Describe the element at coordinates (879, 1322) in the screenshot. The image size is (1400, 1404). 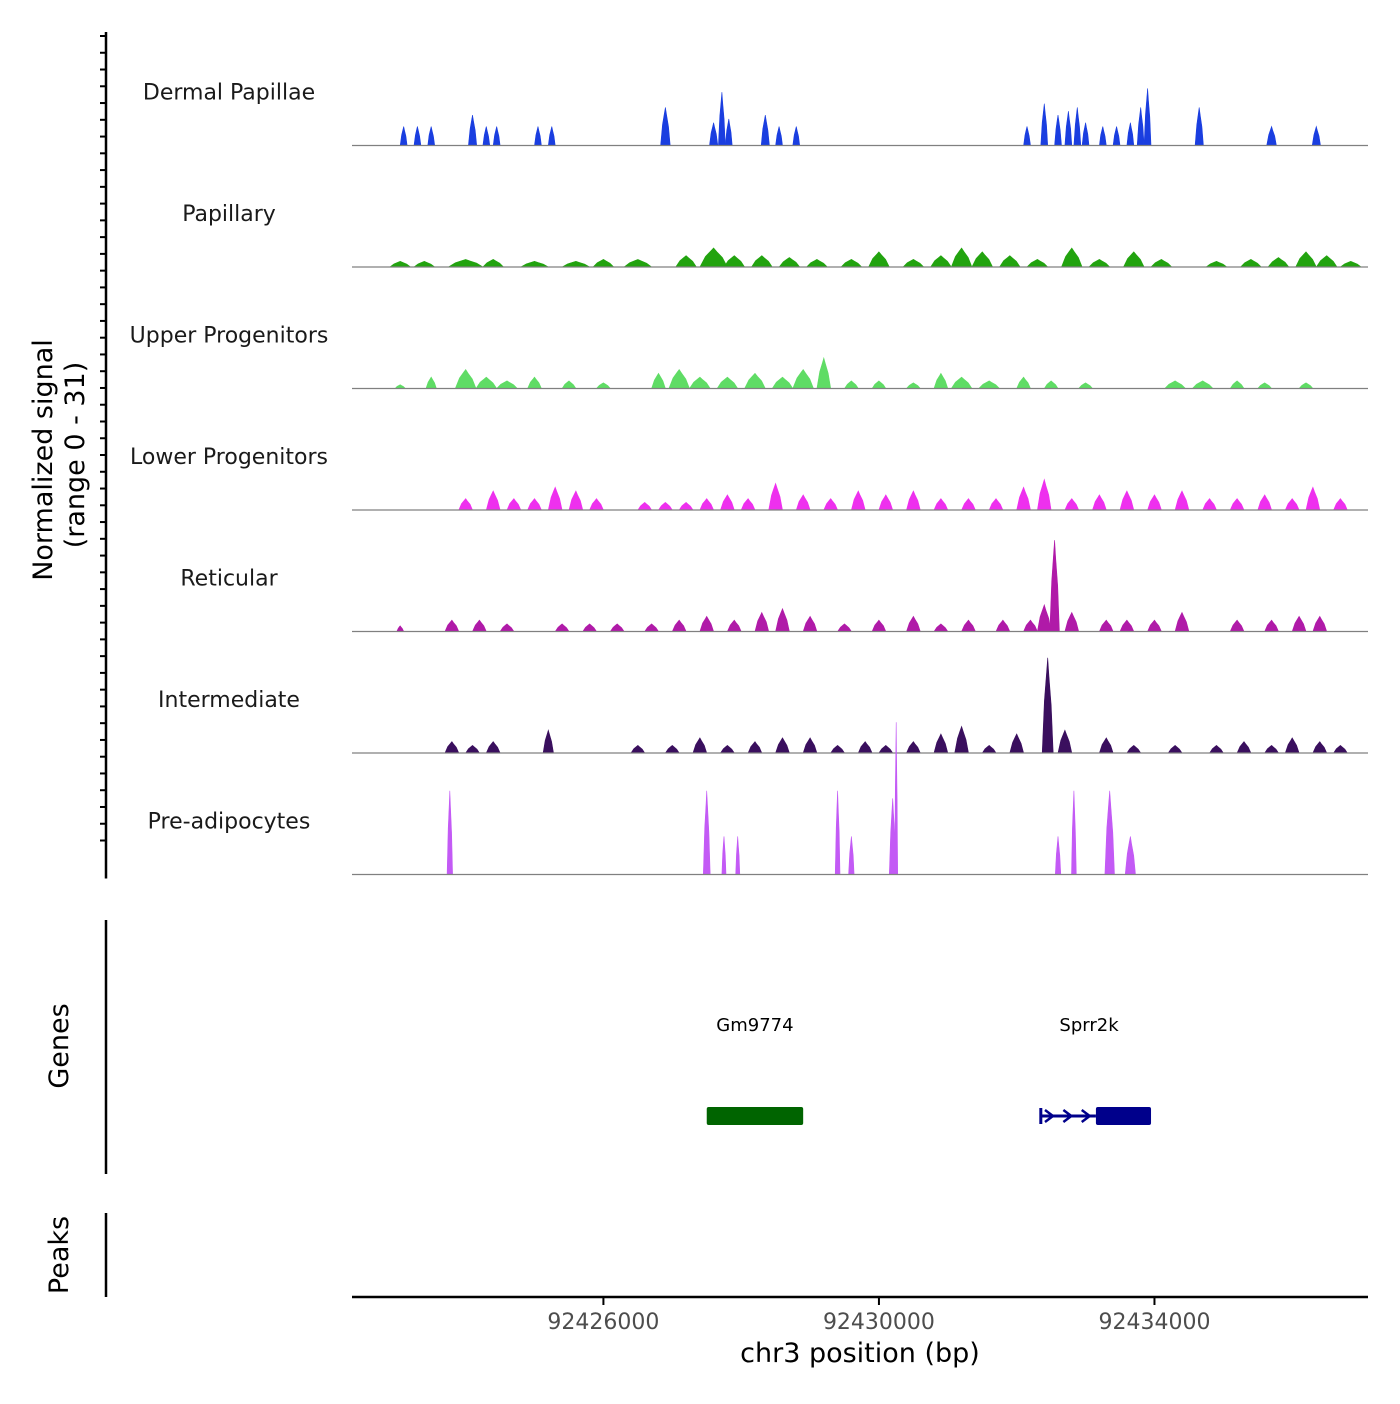
I see `x-axis-tick-label: 92430000` at that location.